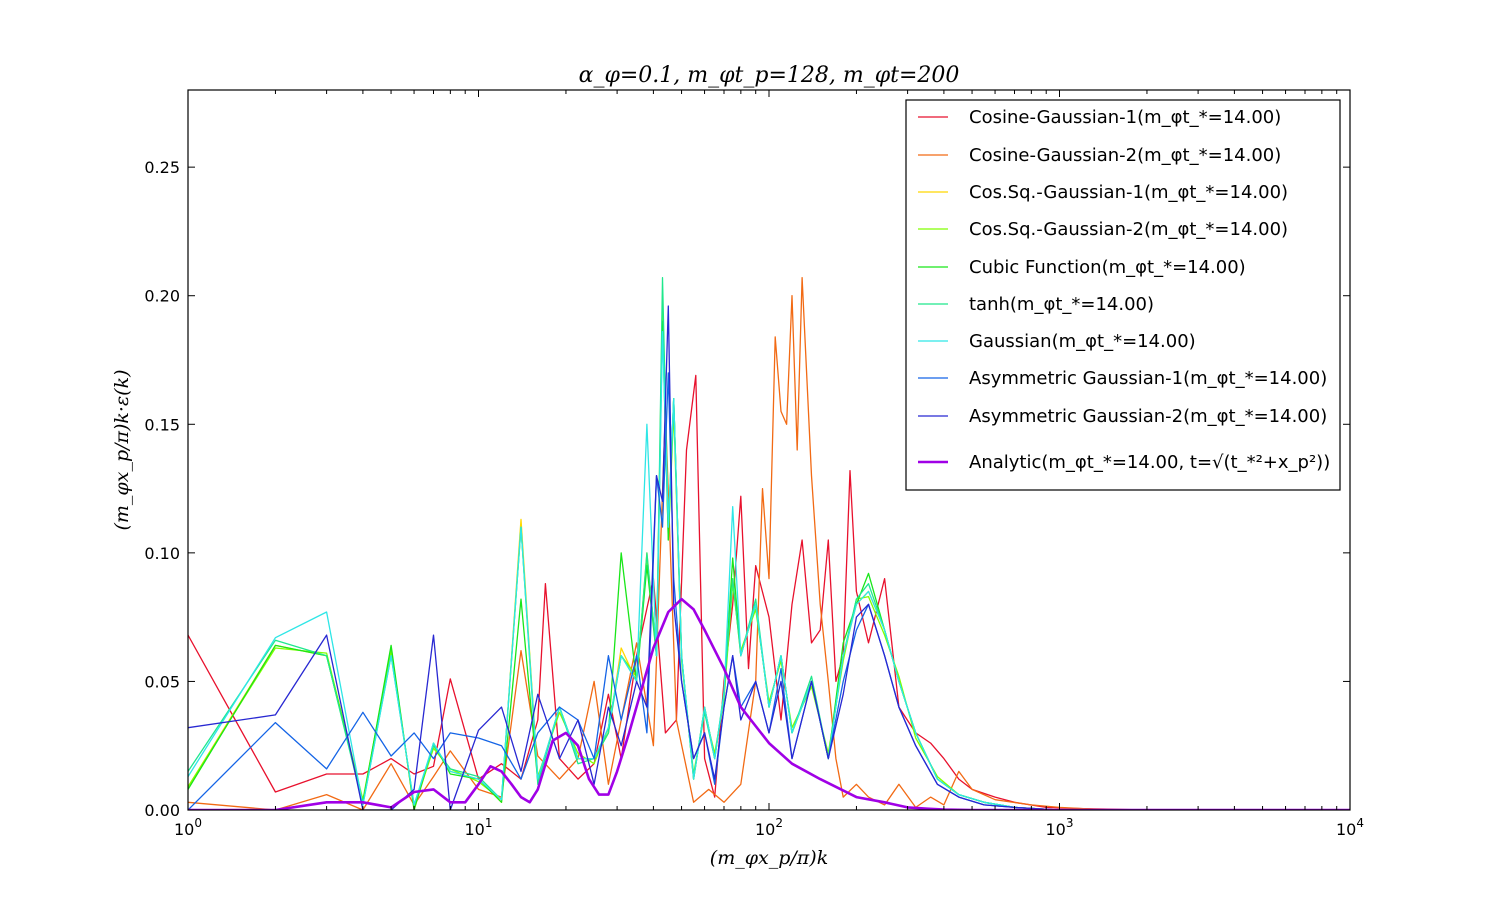 The width and height of the screenshot is (1500, 900). What do you see at coordinates (479, 827) in the screenshot?
I see `x-tick-label: 10¹` at bounding box center [479, 827].